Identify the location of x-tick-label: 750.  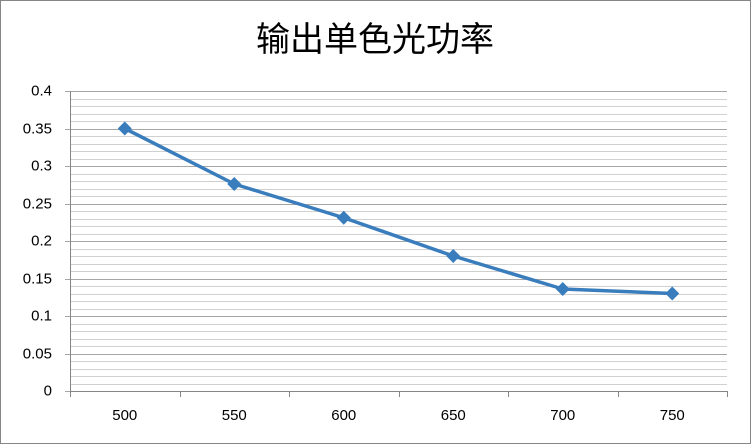
(672, 415).